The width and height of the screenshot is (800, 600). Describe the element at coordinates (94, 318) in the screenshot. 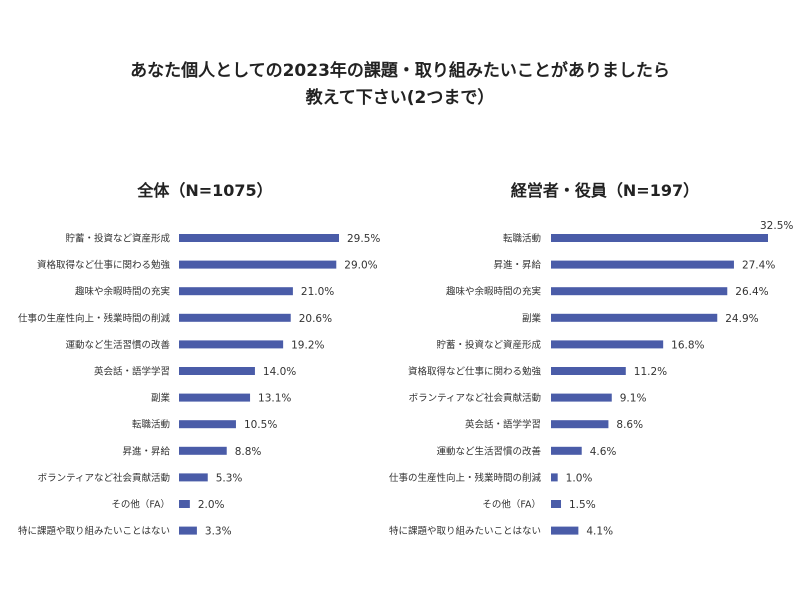

I see `category-label-overall: 仕事の生産性向上・残業時間の削減` at that location.